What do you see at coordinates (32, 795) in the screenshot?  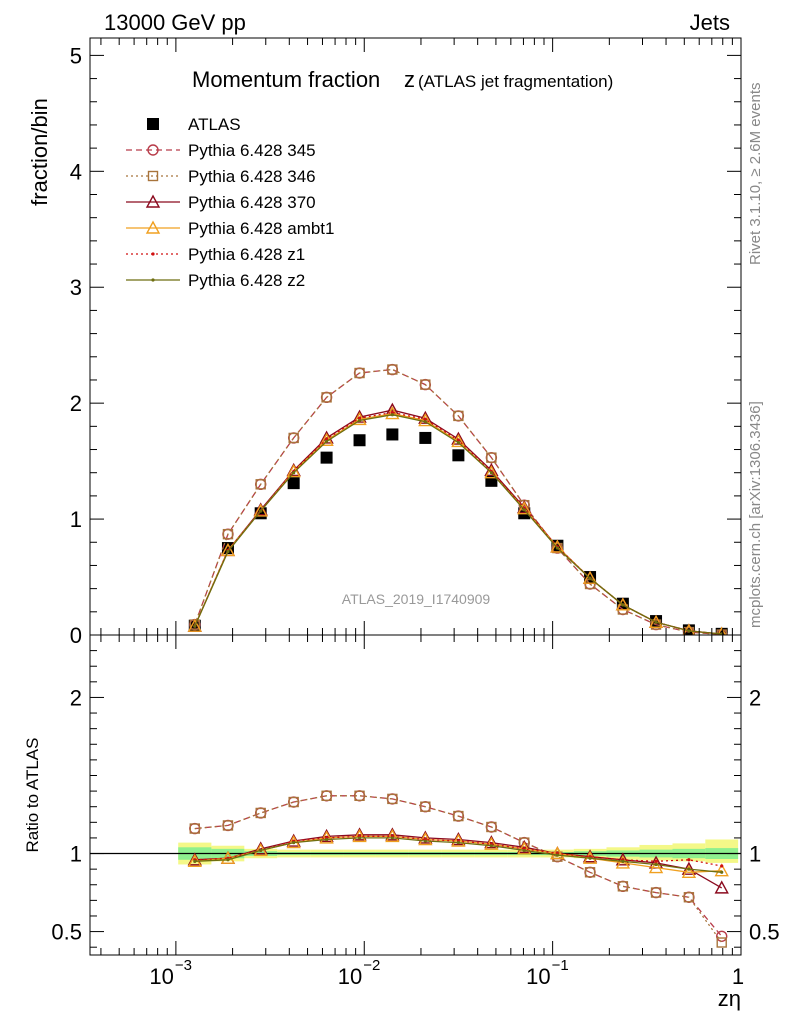 I see `ratio-y-axis-label: Ratio to ATLAS` at bounding box center [32, 795].